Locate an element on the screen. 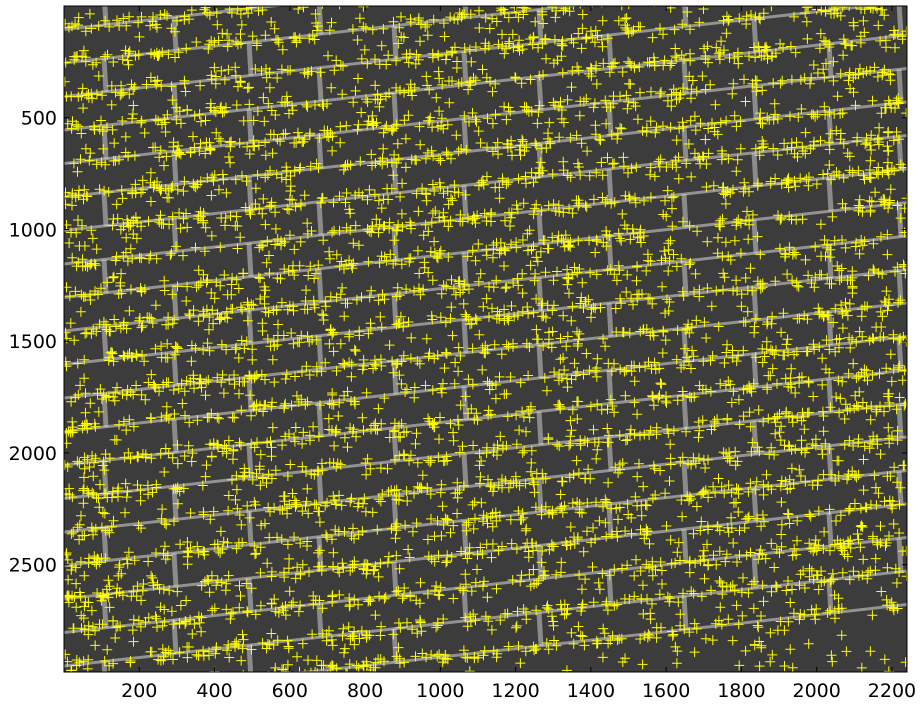 This screenshot has width=921, height=704. y-tick-label: 2000 is located at coordinates (33, 454).